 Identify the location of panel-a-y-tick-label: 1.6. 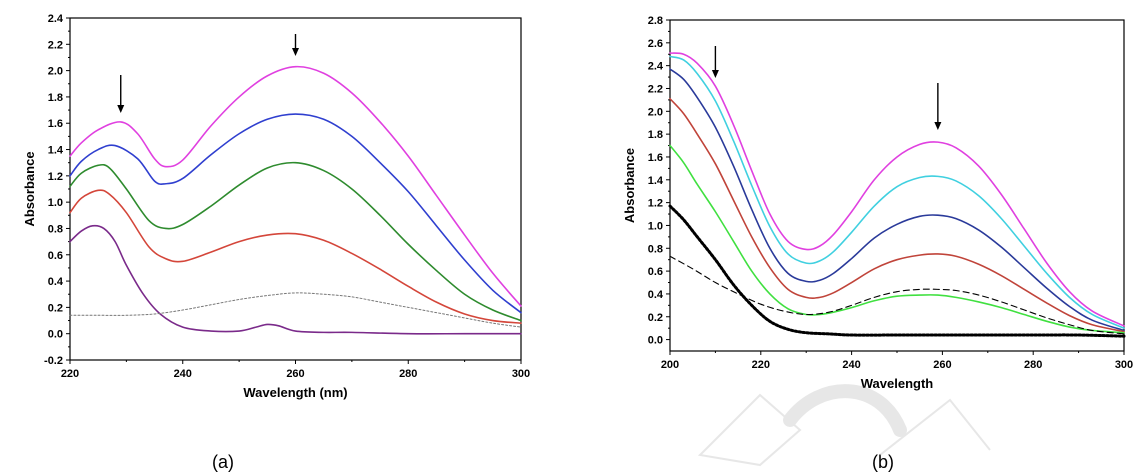
(55, 124).